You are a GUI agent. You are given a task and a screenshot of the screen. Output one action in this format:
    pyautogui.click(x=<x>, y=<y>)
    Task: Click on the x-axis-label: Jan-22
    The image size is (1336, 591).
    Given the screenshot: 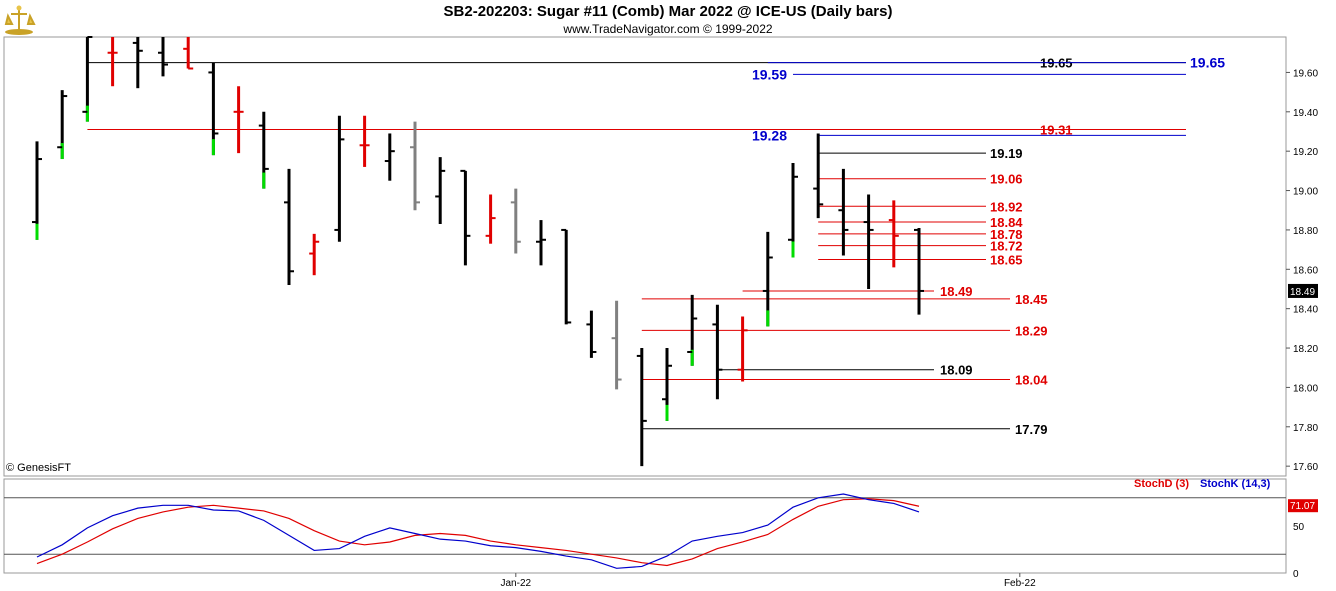 What is the action you would take?
    pyautogui.click(x=516, y=583)
    